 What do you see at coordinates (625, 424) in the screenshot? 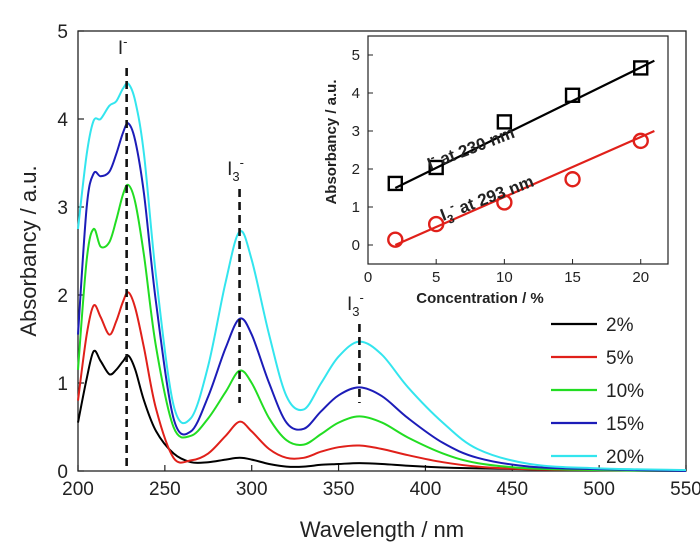
I see `legend-label: 15%` at bounding box center [625, 424].